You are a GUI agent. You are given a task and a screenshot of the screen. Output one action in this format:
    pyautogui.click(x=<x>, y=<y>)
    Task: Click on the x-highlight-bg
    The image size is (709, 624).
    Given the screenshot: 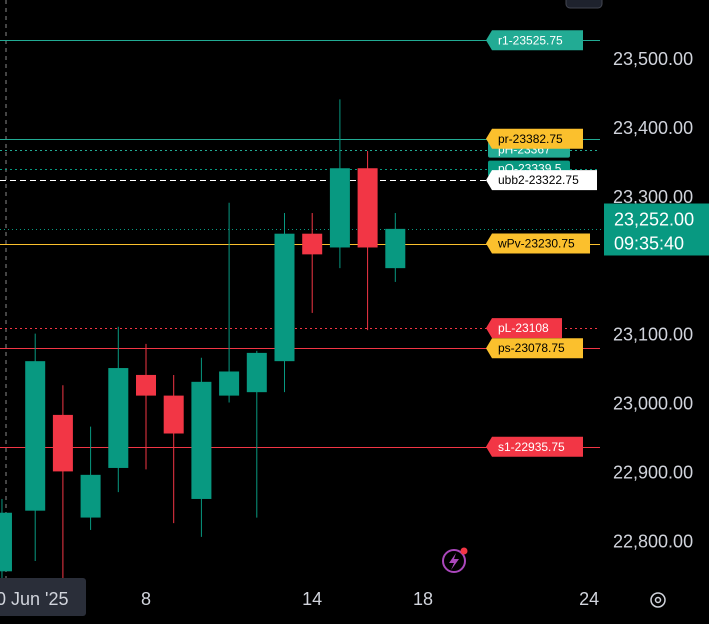 What is the action you would take?
    pyautogui.click(x=43, y=597)
    